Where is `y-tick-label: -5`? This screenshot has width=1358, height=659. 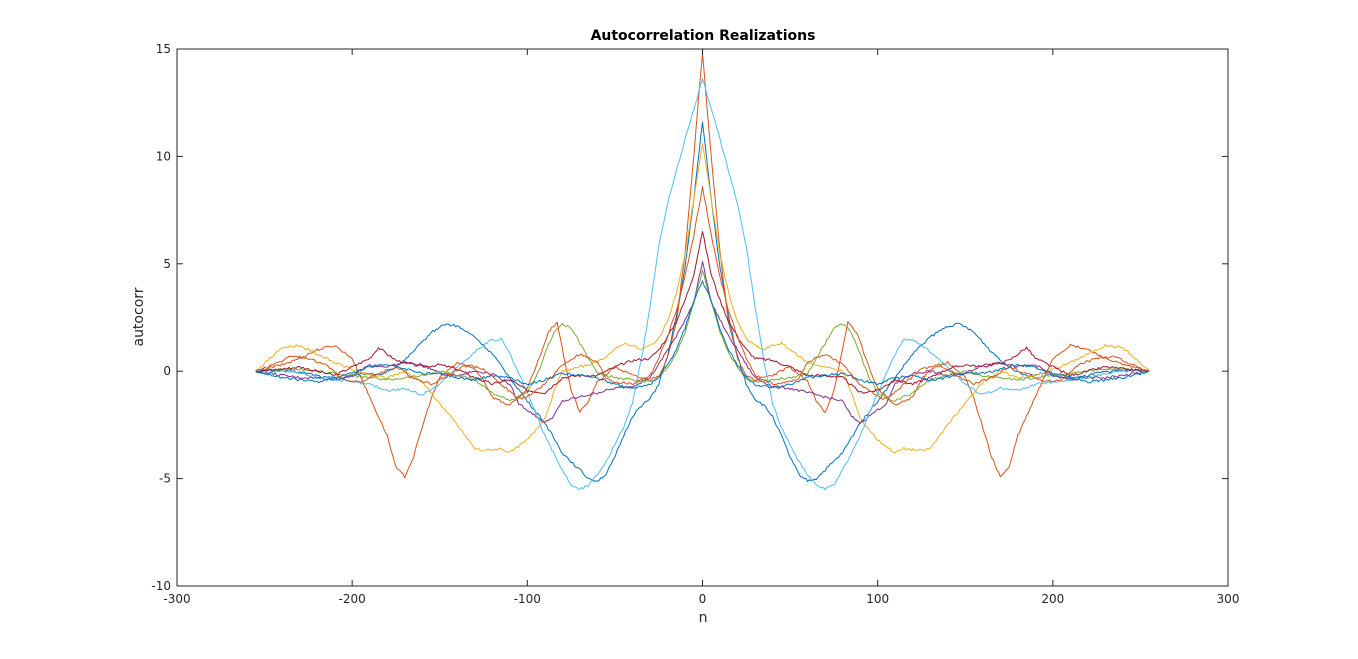 y-tick-label: -5 is located at coordinates (165, 479).